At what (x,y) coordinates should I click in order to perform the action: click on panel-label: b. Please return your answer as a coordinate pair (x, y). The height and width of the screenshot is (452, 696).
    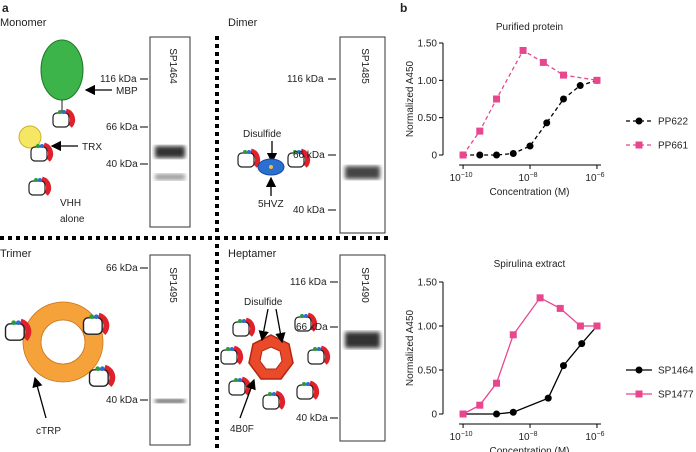
    Looking at the image, I should click on (403, 8).